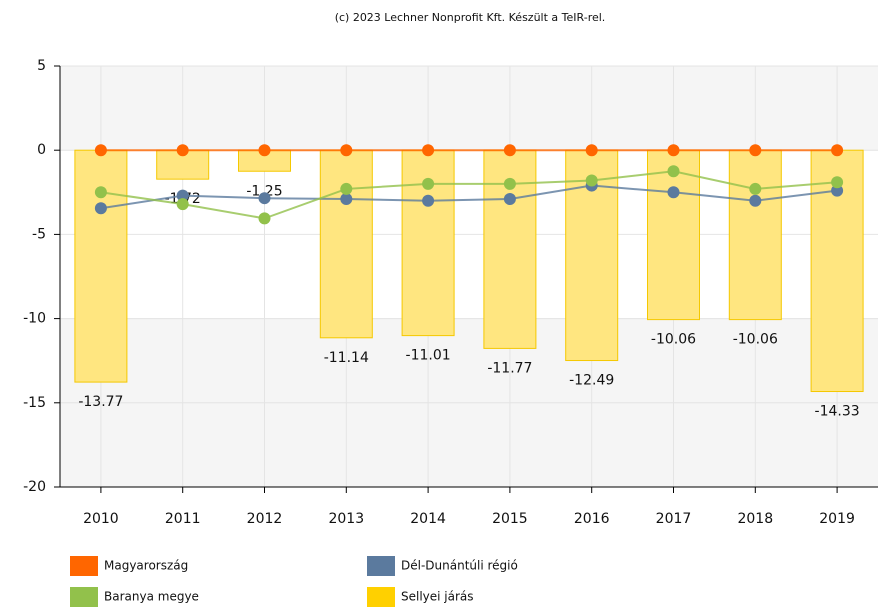  I want to click on y-tick-label: -5, so click(39, 234).